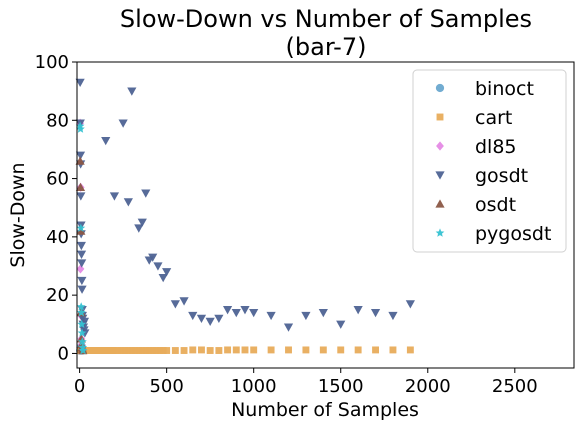  Describe the element at coordinates (504, 89) in the screenshot. I see `legend-label: binoct` at that location.